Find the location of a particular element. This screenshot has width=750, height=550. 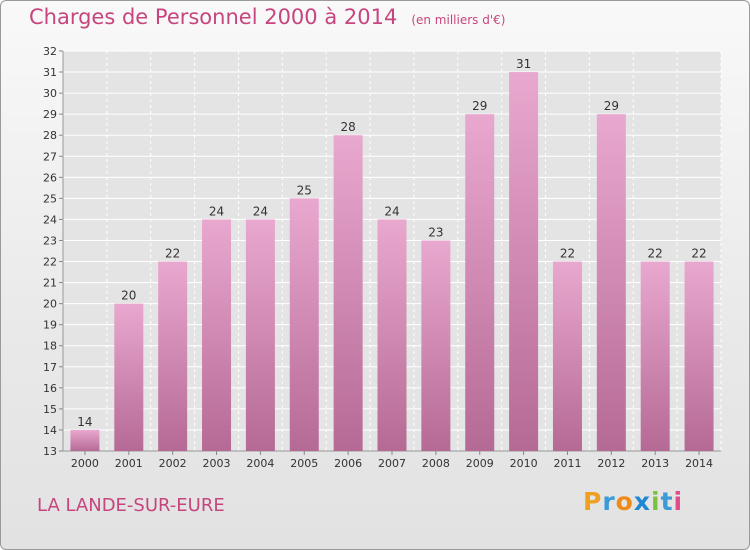

y-tick-label: 23 is located at coordinates (50, 240).